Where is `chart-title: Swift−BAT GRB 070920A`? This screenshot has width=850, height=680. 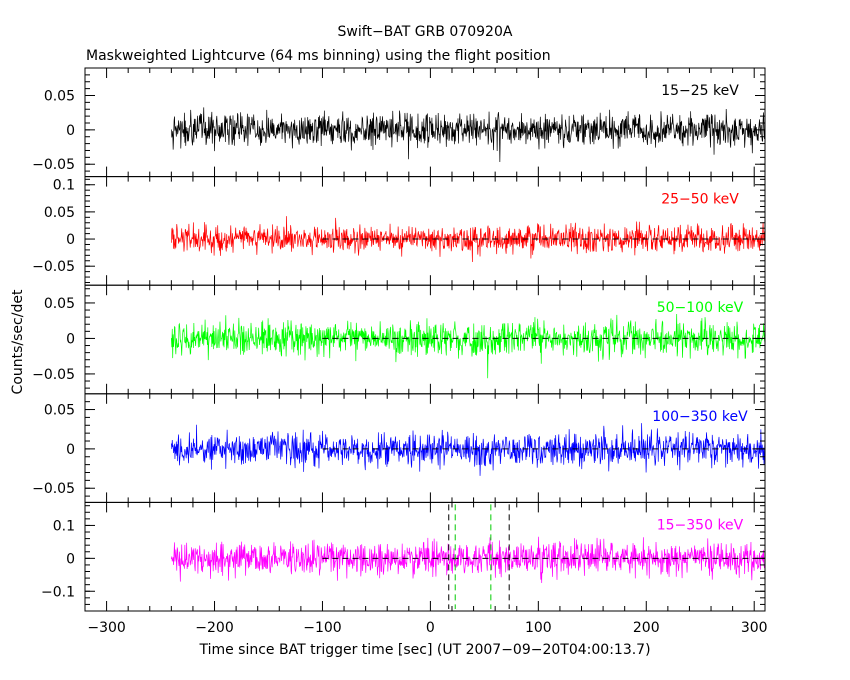
chart-title: Swift−BAT GRB 070920A is located at coordinates (425, 32).